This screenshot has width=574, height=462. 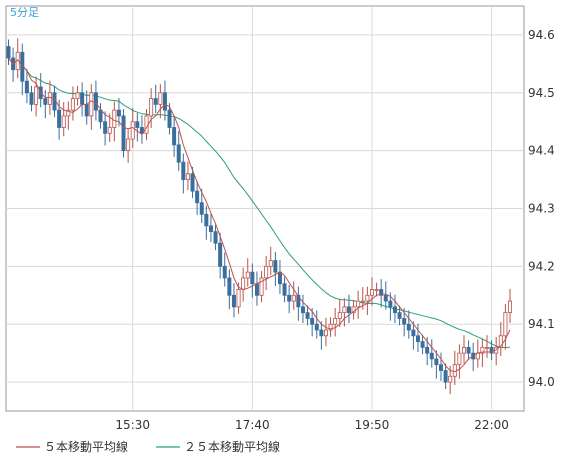 I want to click on legend-label: ２５本移動平均線, so click(x=232, y=446).